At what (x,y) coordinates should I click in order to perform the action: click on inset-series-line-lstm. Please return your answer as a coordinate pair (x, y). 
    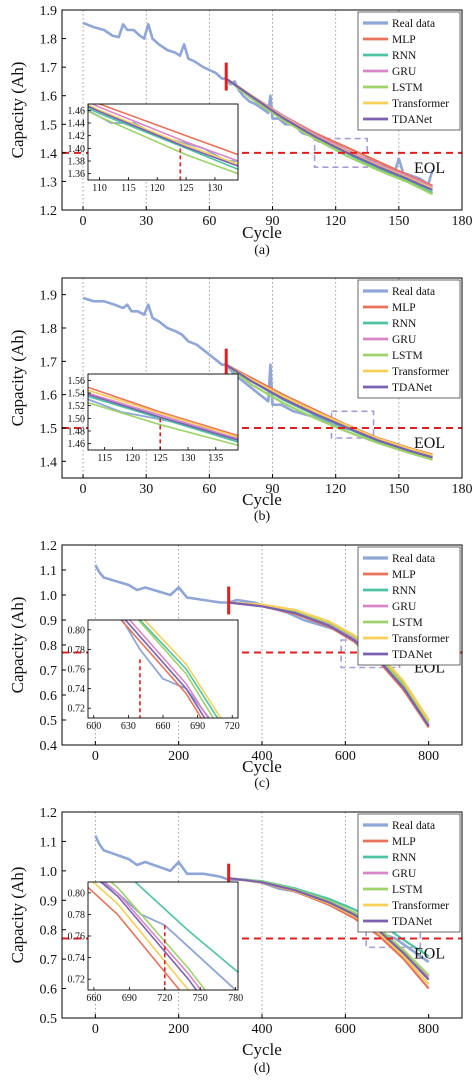
    Looking at the image, I should click on (158, 936).